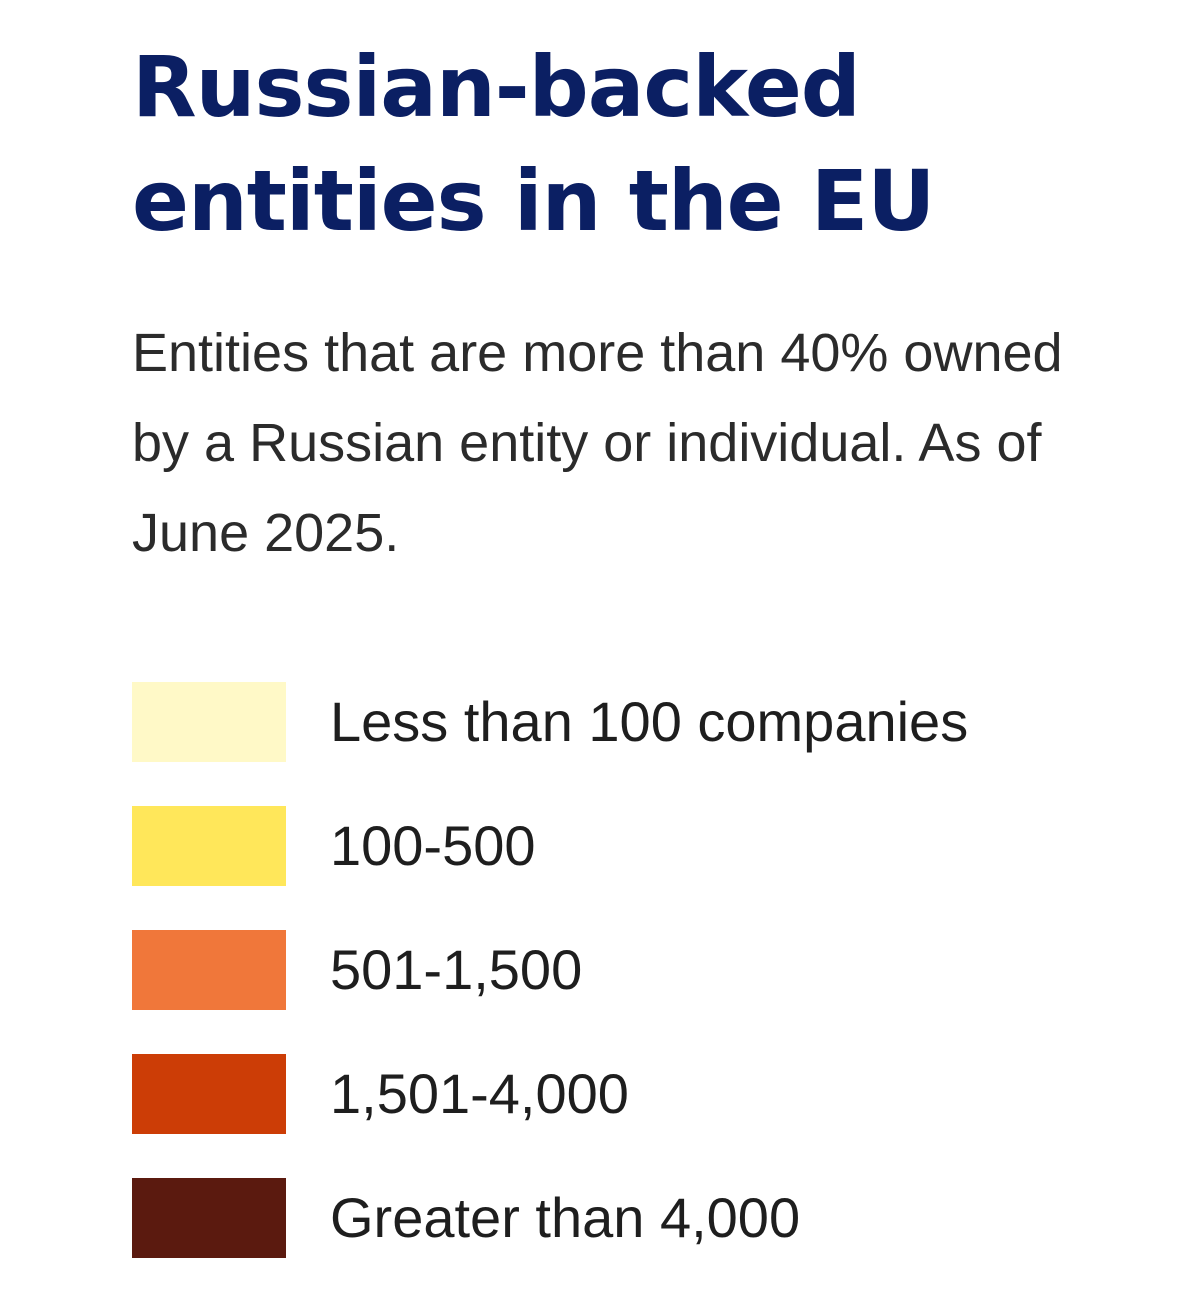 The image size is (1200, 1302). I want to click on legend-label: Greater than 4,000, so click(565, 1217).